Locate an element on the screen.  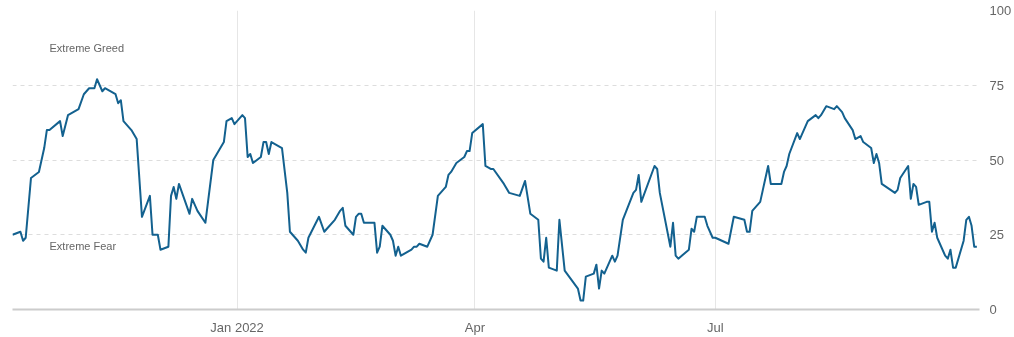
x-tick-label: Jul is located at coordinates (715, 327).